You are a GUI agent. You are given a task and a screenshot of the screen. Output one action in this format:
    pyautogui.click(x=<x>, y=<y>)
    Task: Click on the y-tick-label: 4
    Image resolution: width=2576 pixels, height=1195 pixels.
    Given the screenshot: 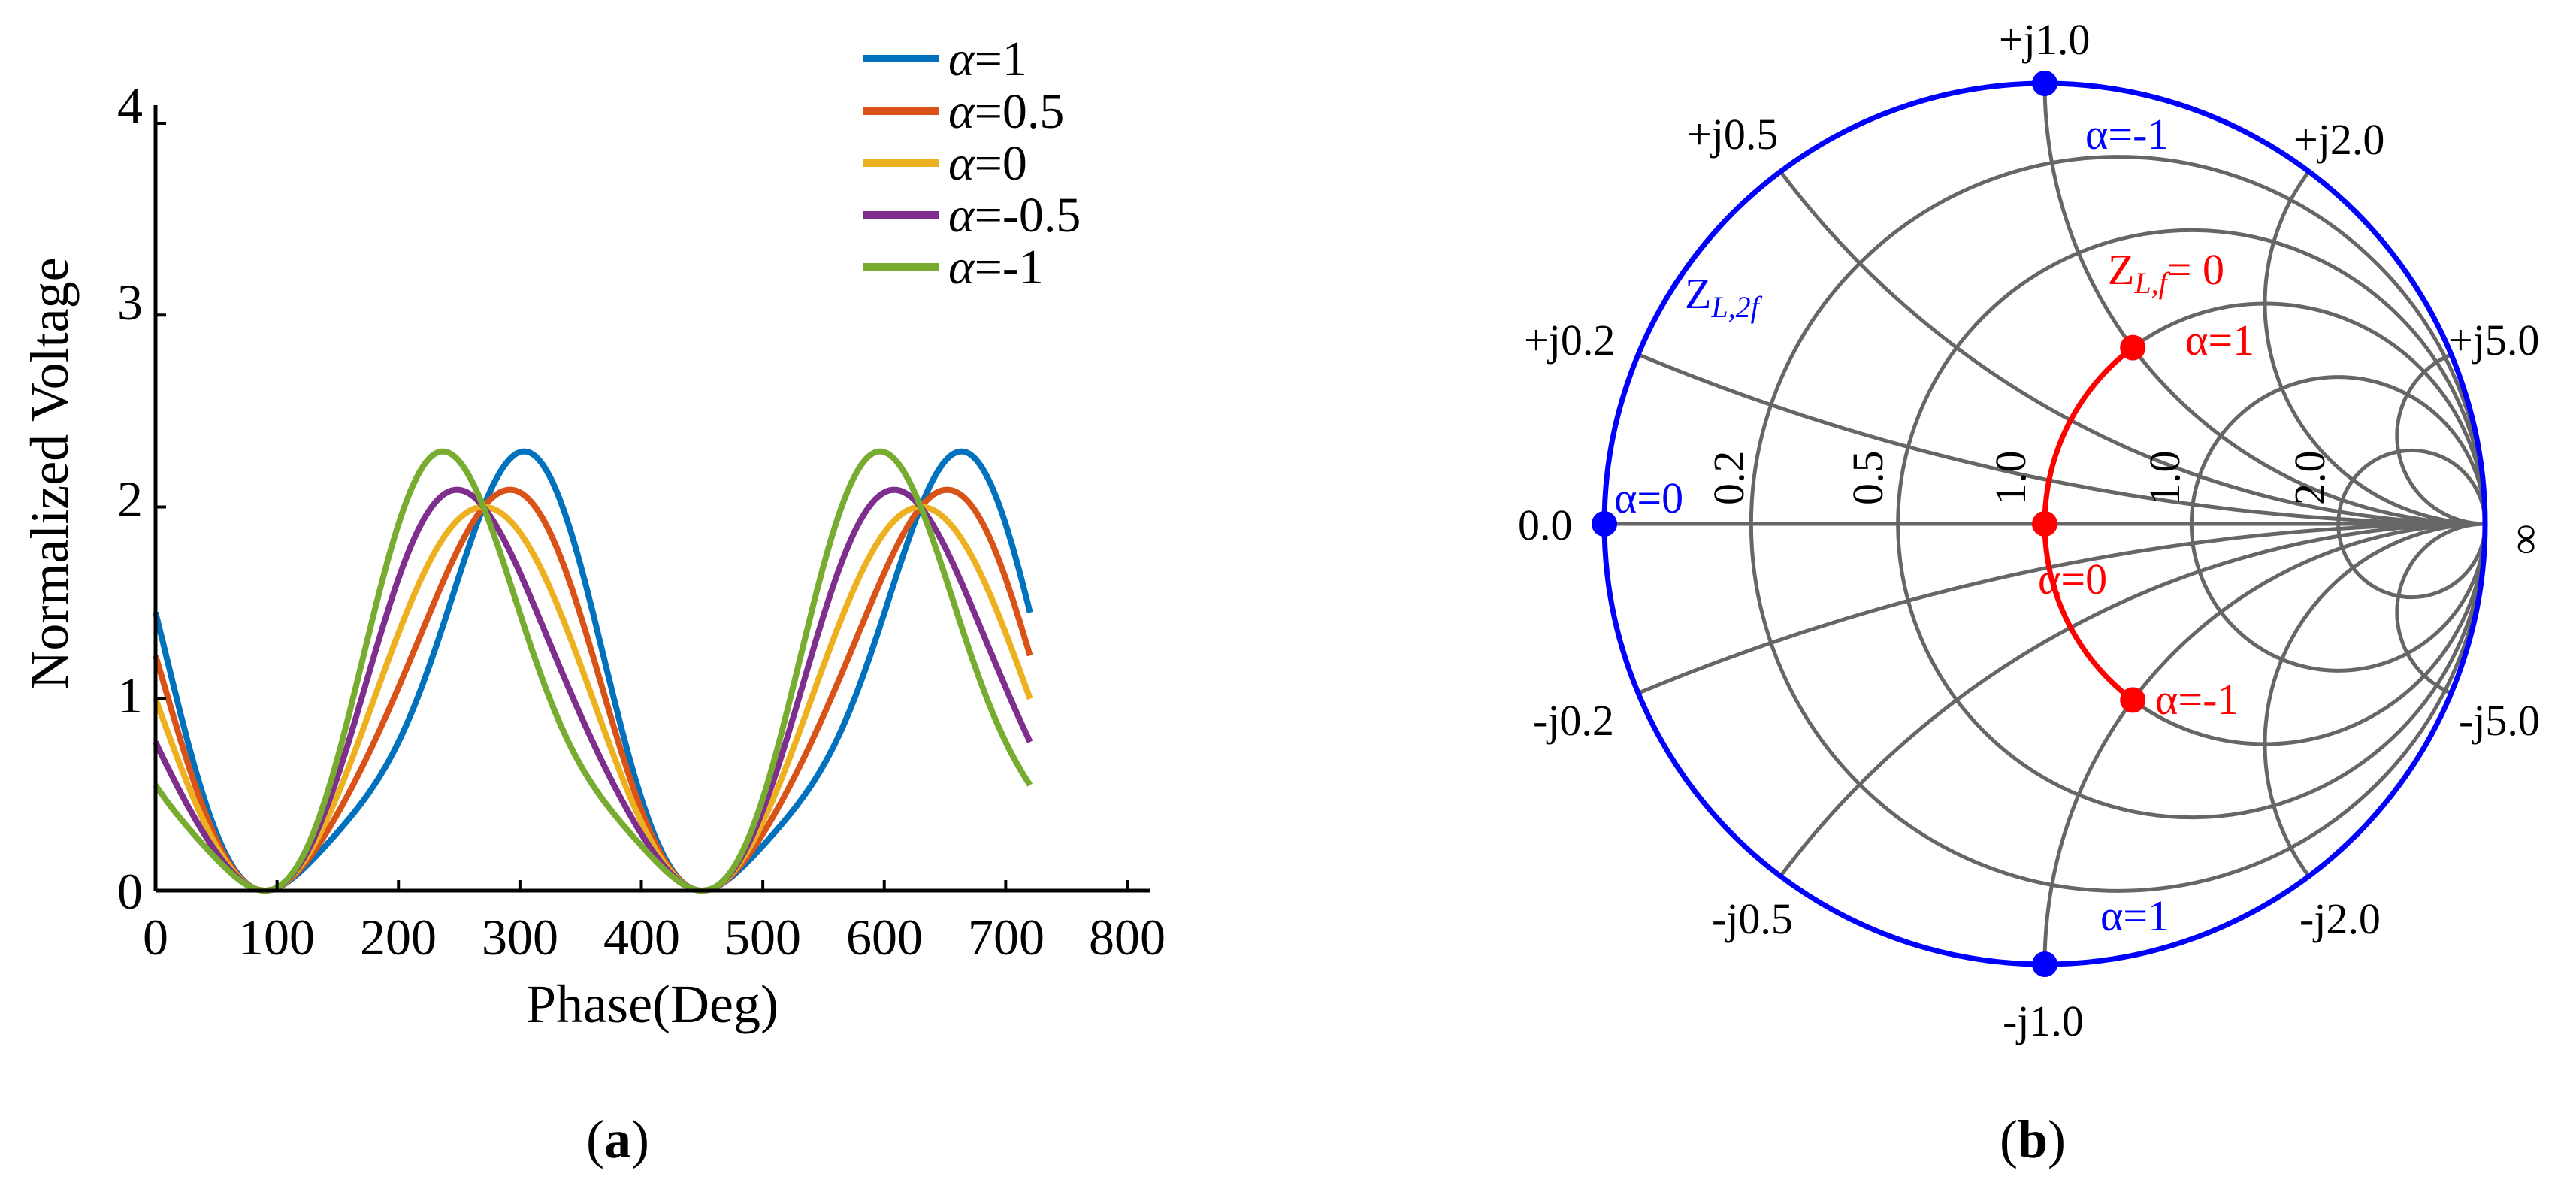 What is the action you would take?
    pyautogui.click(x=130, y=106)
    